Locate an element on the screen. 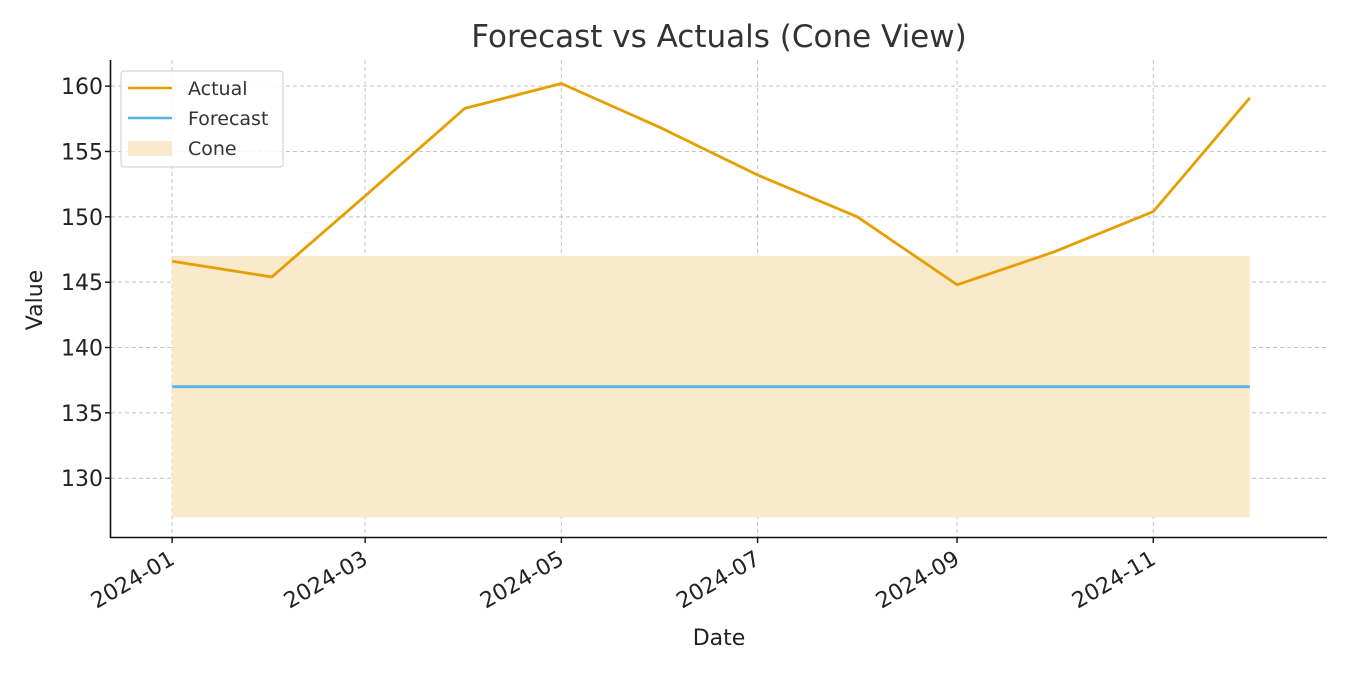 The height and width of the screenshot is (675, 1350). y-tick-label: 140 is located at coordinates (82, 349).